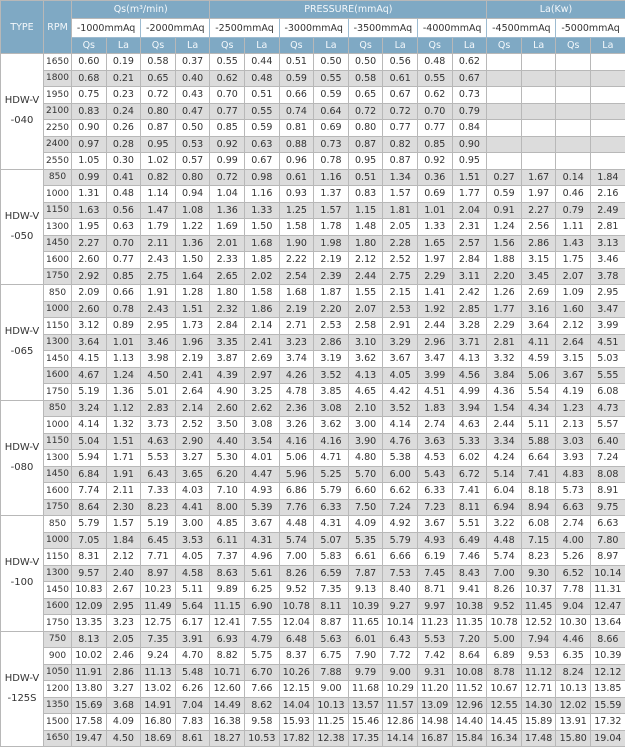 This screenshot has width=625, height=747. Describe the element at coordinates (262, 474) in the screenshot. I see `la-cell: 4.47` at that location.